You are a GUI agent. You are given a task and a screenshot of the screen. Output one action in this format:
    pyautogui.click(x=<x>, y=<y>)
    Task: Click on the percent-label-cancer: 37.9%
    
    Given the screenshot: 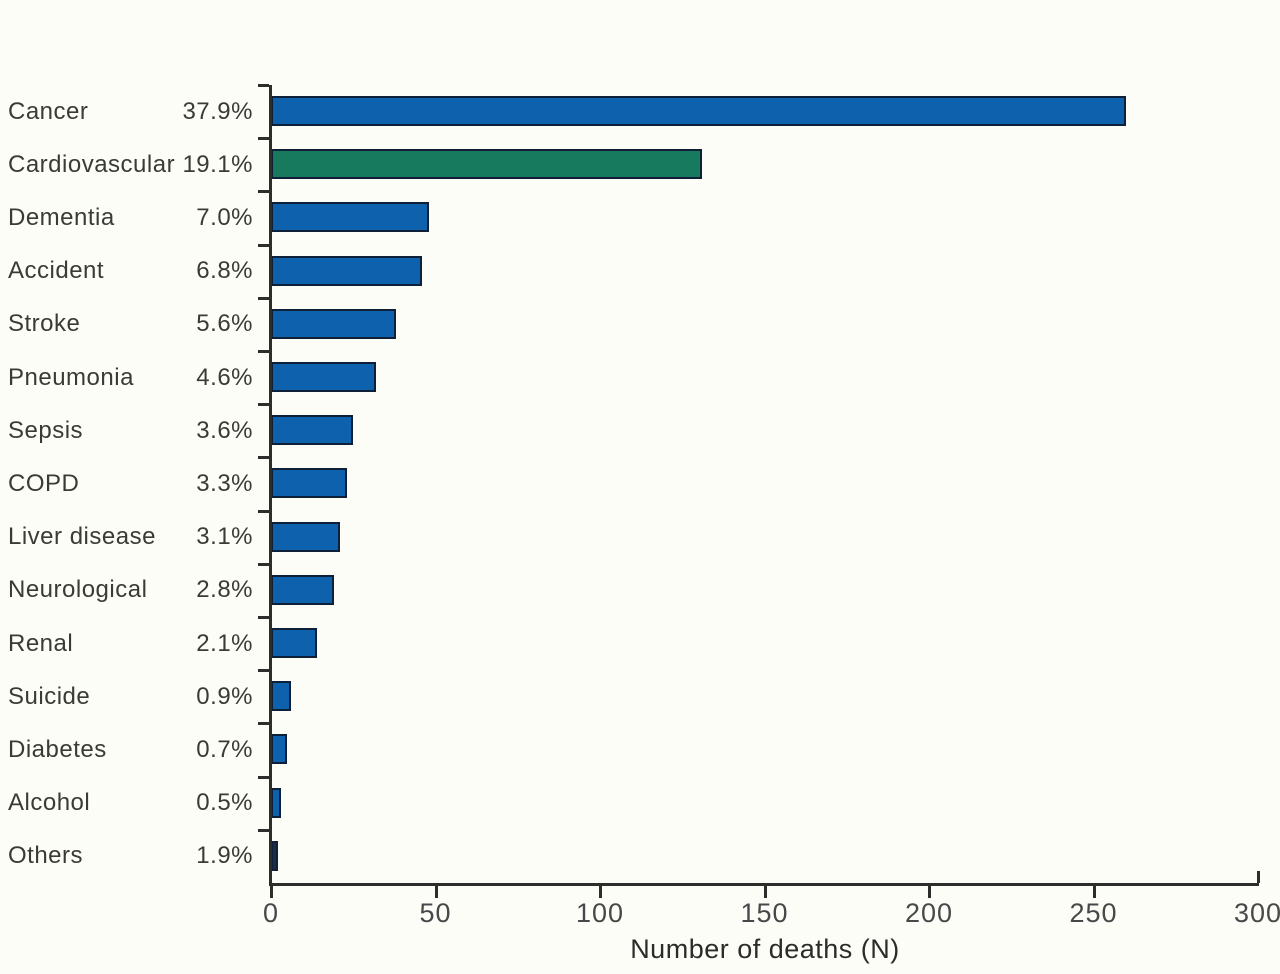 What is the action you would take?
    pyautogui.click(x=217, y=111)
    